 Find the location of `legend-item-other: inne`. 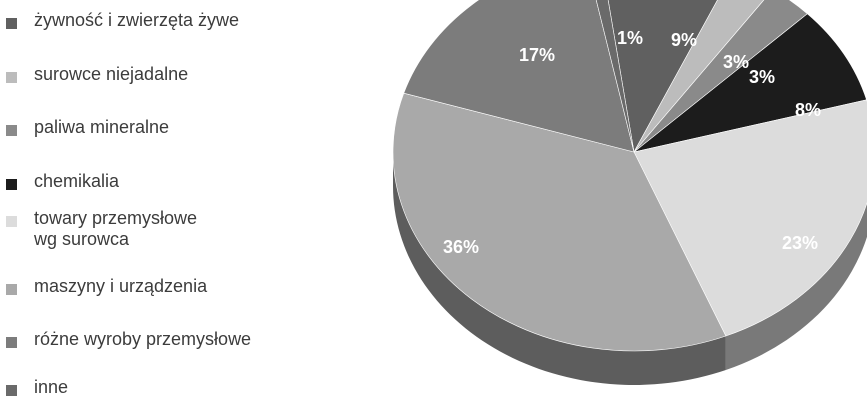

legend-item-other: inne is located at coordinates (37, 387).